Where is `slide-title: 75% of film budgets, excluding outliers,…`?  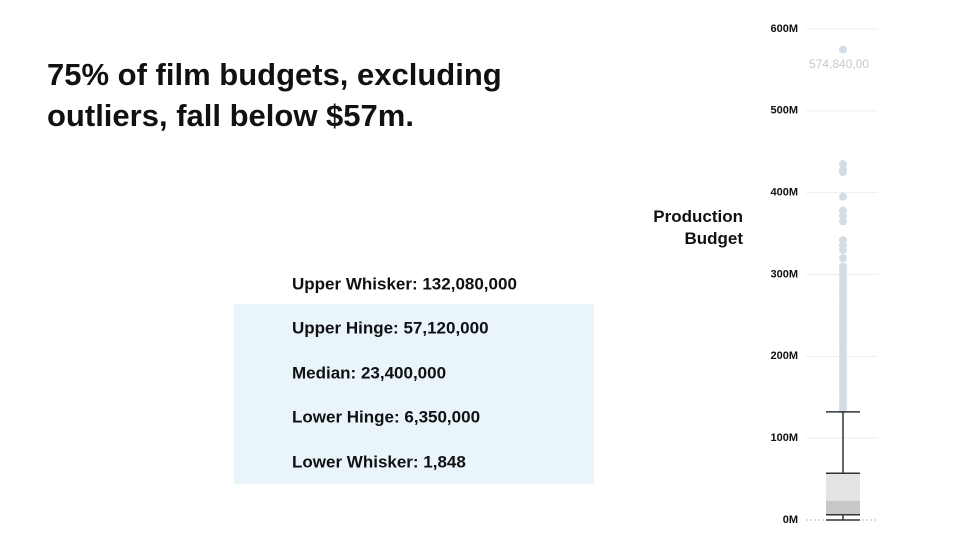 slide-title: 75% of film budgets, excluding outliers,… is located at coordinates (274, 95).